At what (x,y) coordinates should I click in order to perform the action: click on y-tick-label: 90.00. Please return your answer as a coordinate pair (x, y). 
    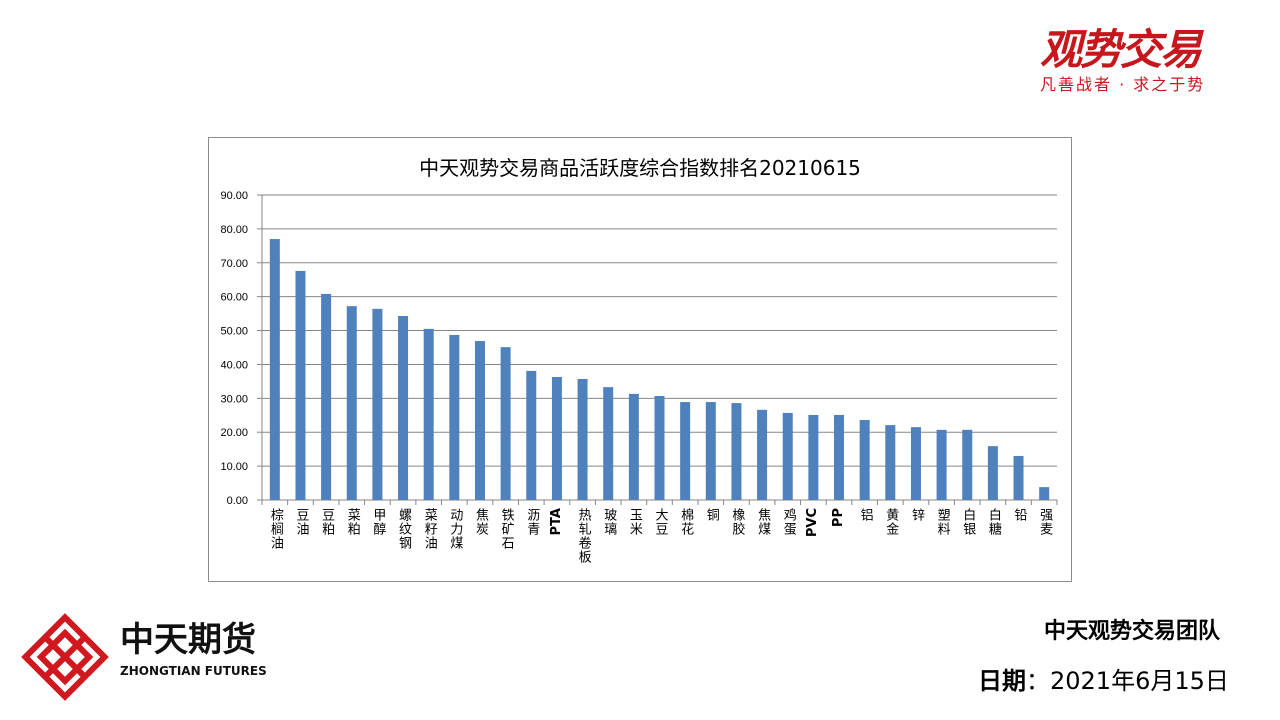
    Looking at the image, I should click on (234, 196).